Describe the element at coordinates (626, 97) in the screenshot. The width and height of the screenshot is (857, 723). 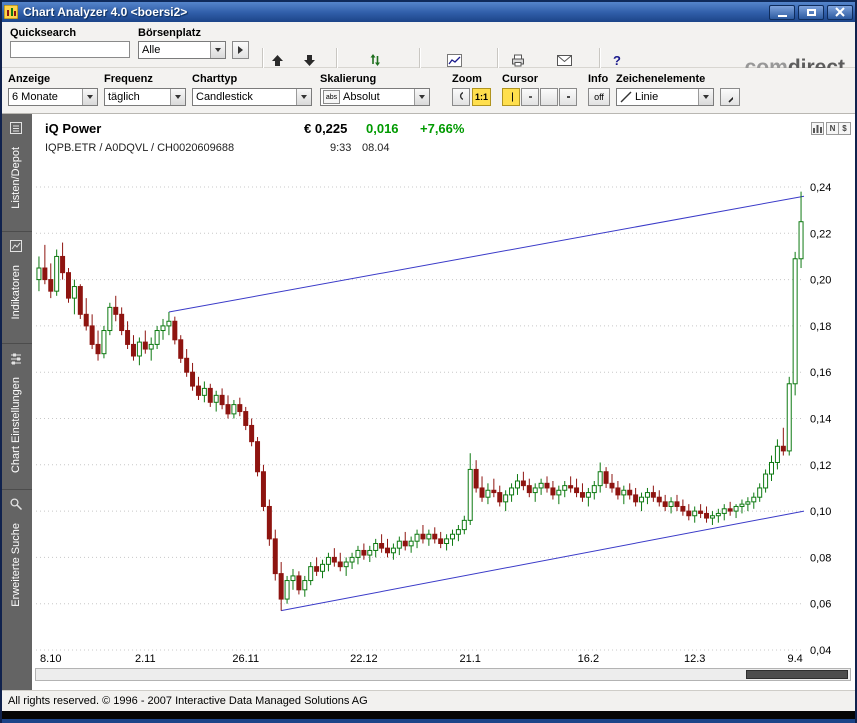
I see `line-icon` at that location.